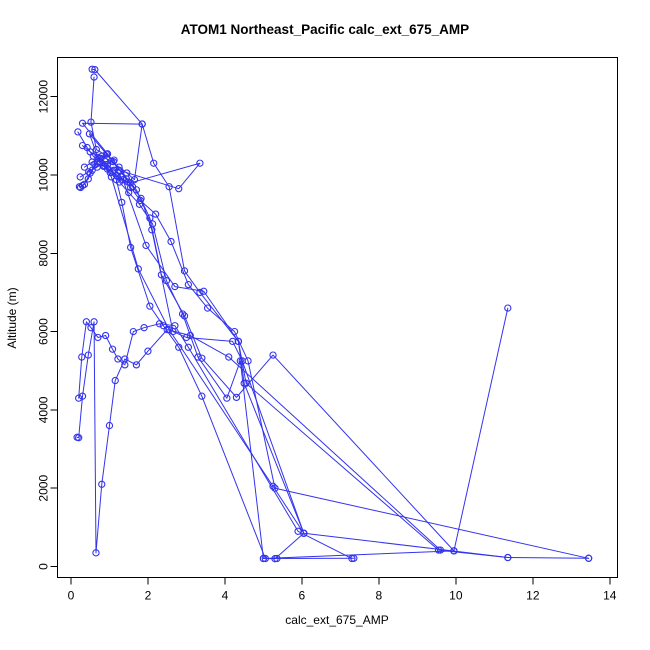 Image resolution: width=650 pixels, height=650 pixels. What do you see at coordinates (44, 331) in the screenshot?
I see `y-tick-label: 6000` at bounding box center [44, 331].